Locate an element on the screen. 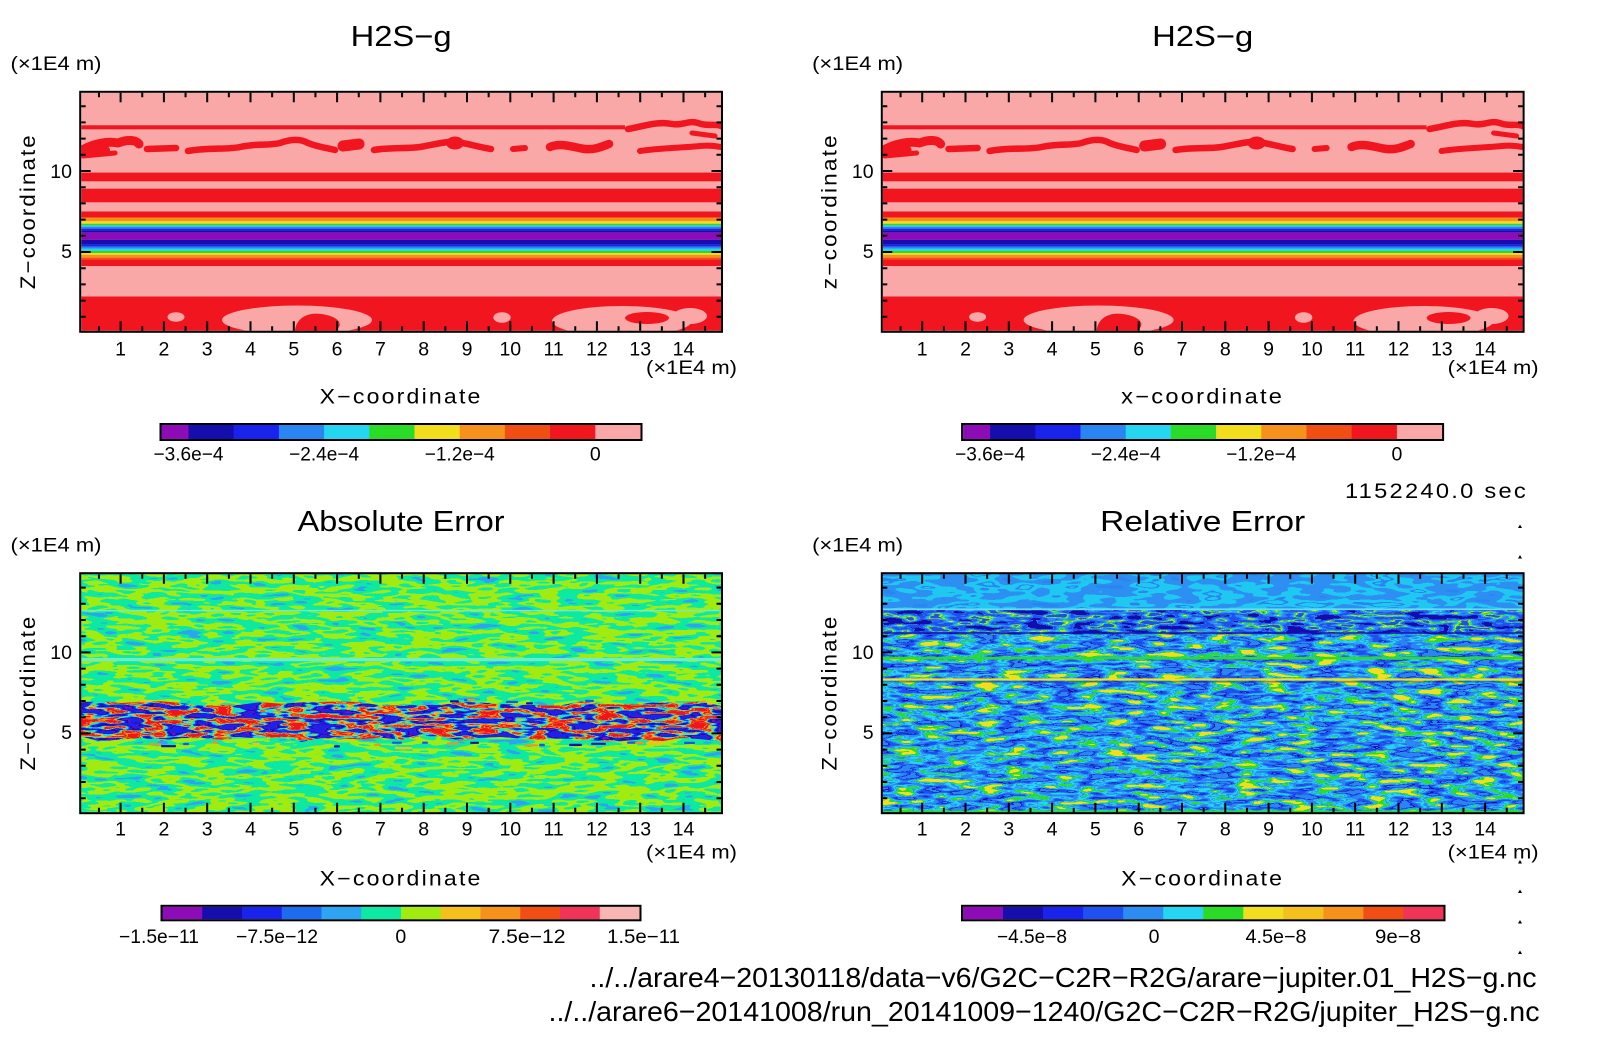  svg-text: 7.5e−12 is located at coordinates (527, 937).